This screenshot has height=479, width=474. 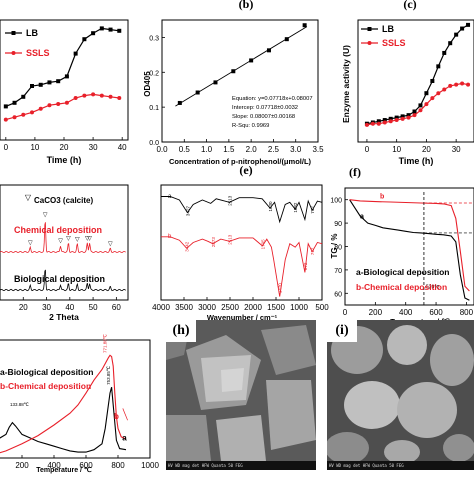 What do you see at coordinates (242, 266) in the screenshot?
I see `ftir-spectrum-b` at bounding box center [242, 266].